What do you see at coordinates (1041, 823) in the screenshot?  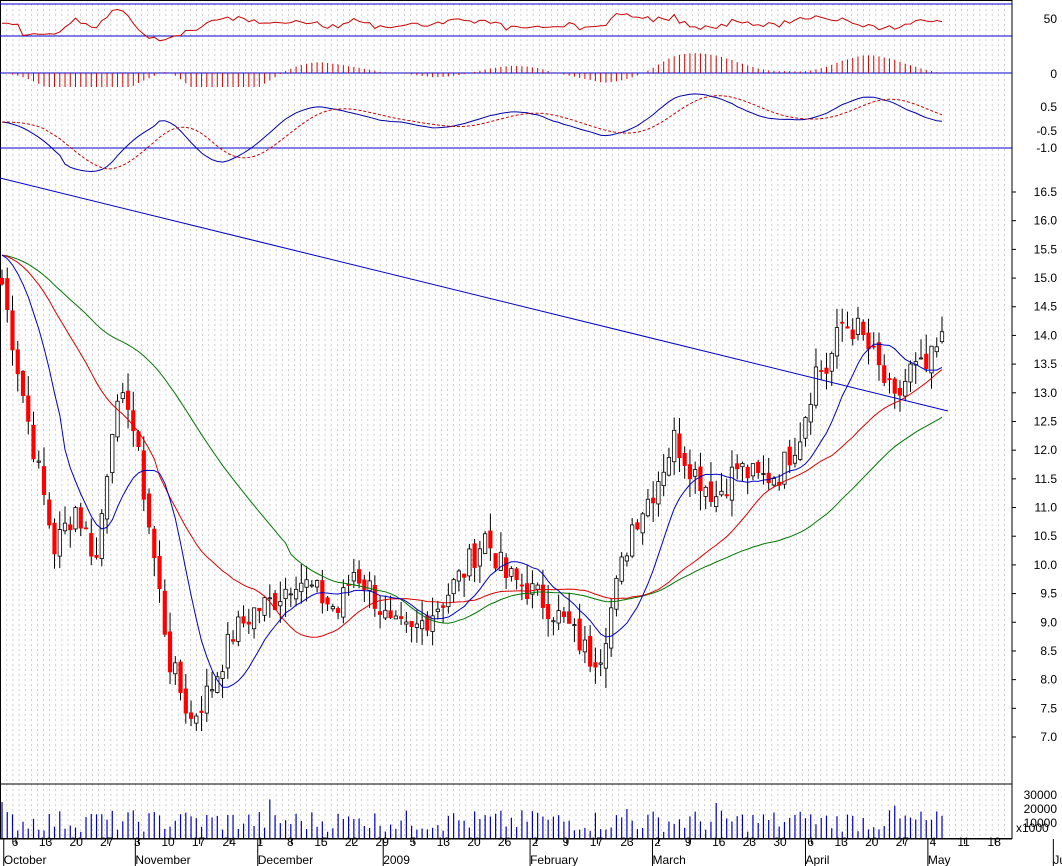 I see `volume-tick-label: 10000` at bounding box center [1041, 823].